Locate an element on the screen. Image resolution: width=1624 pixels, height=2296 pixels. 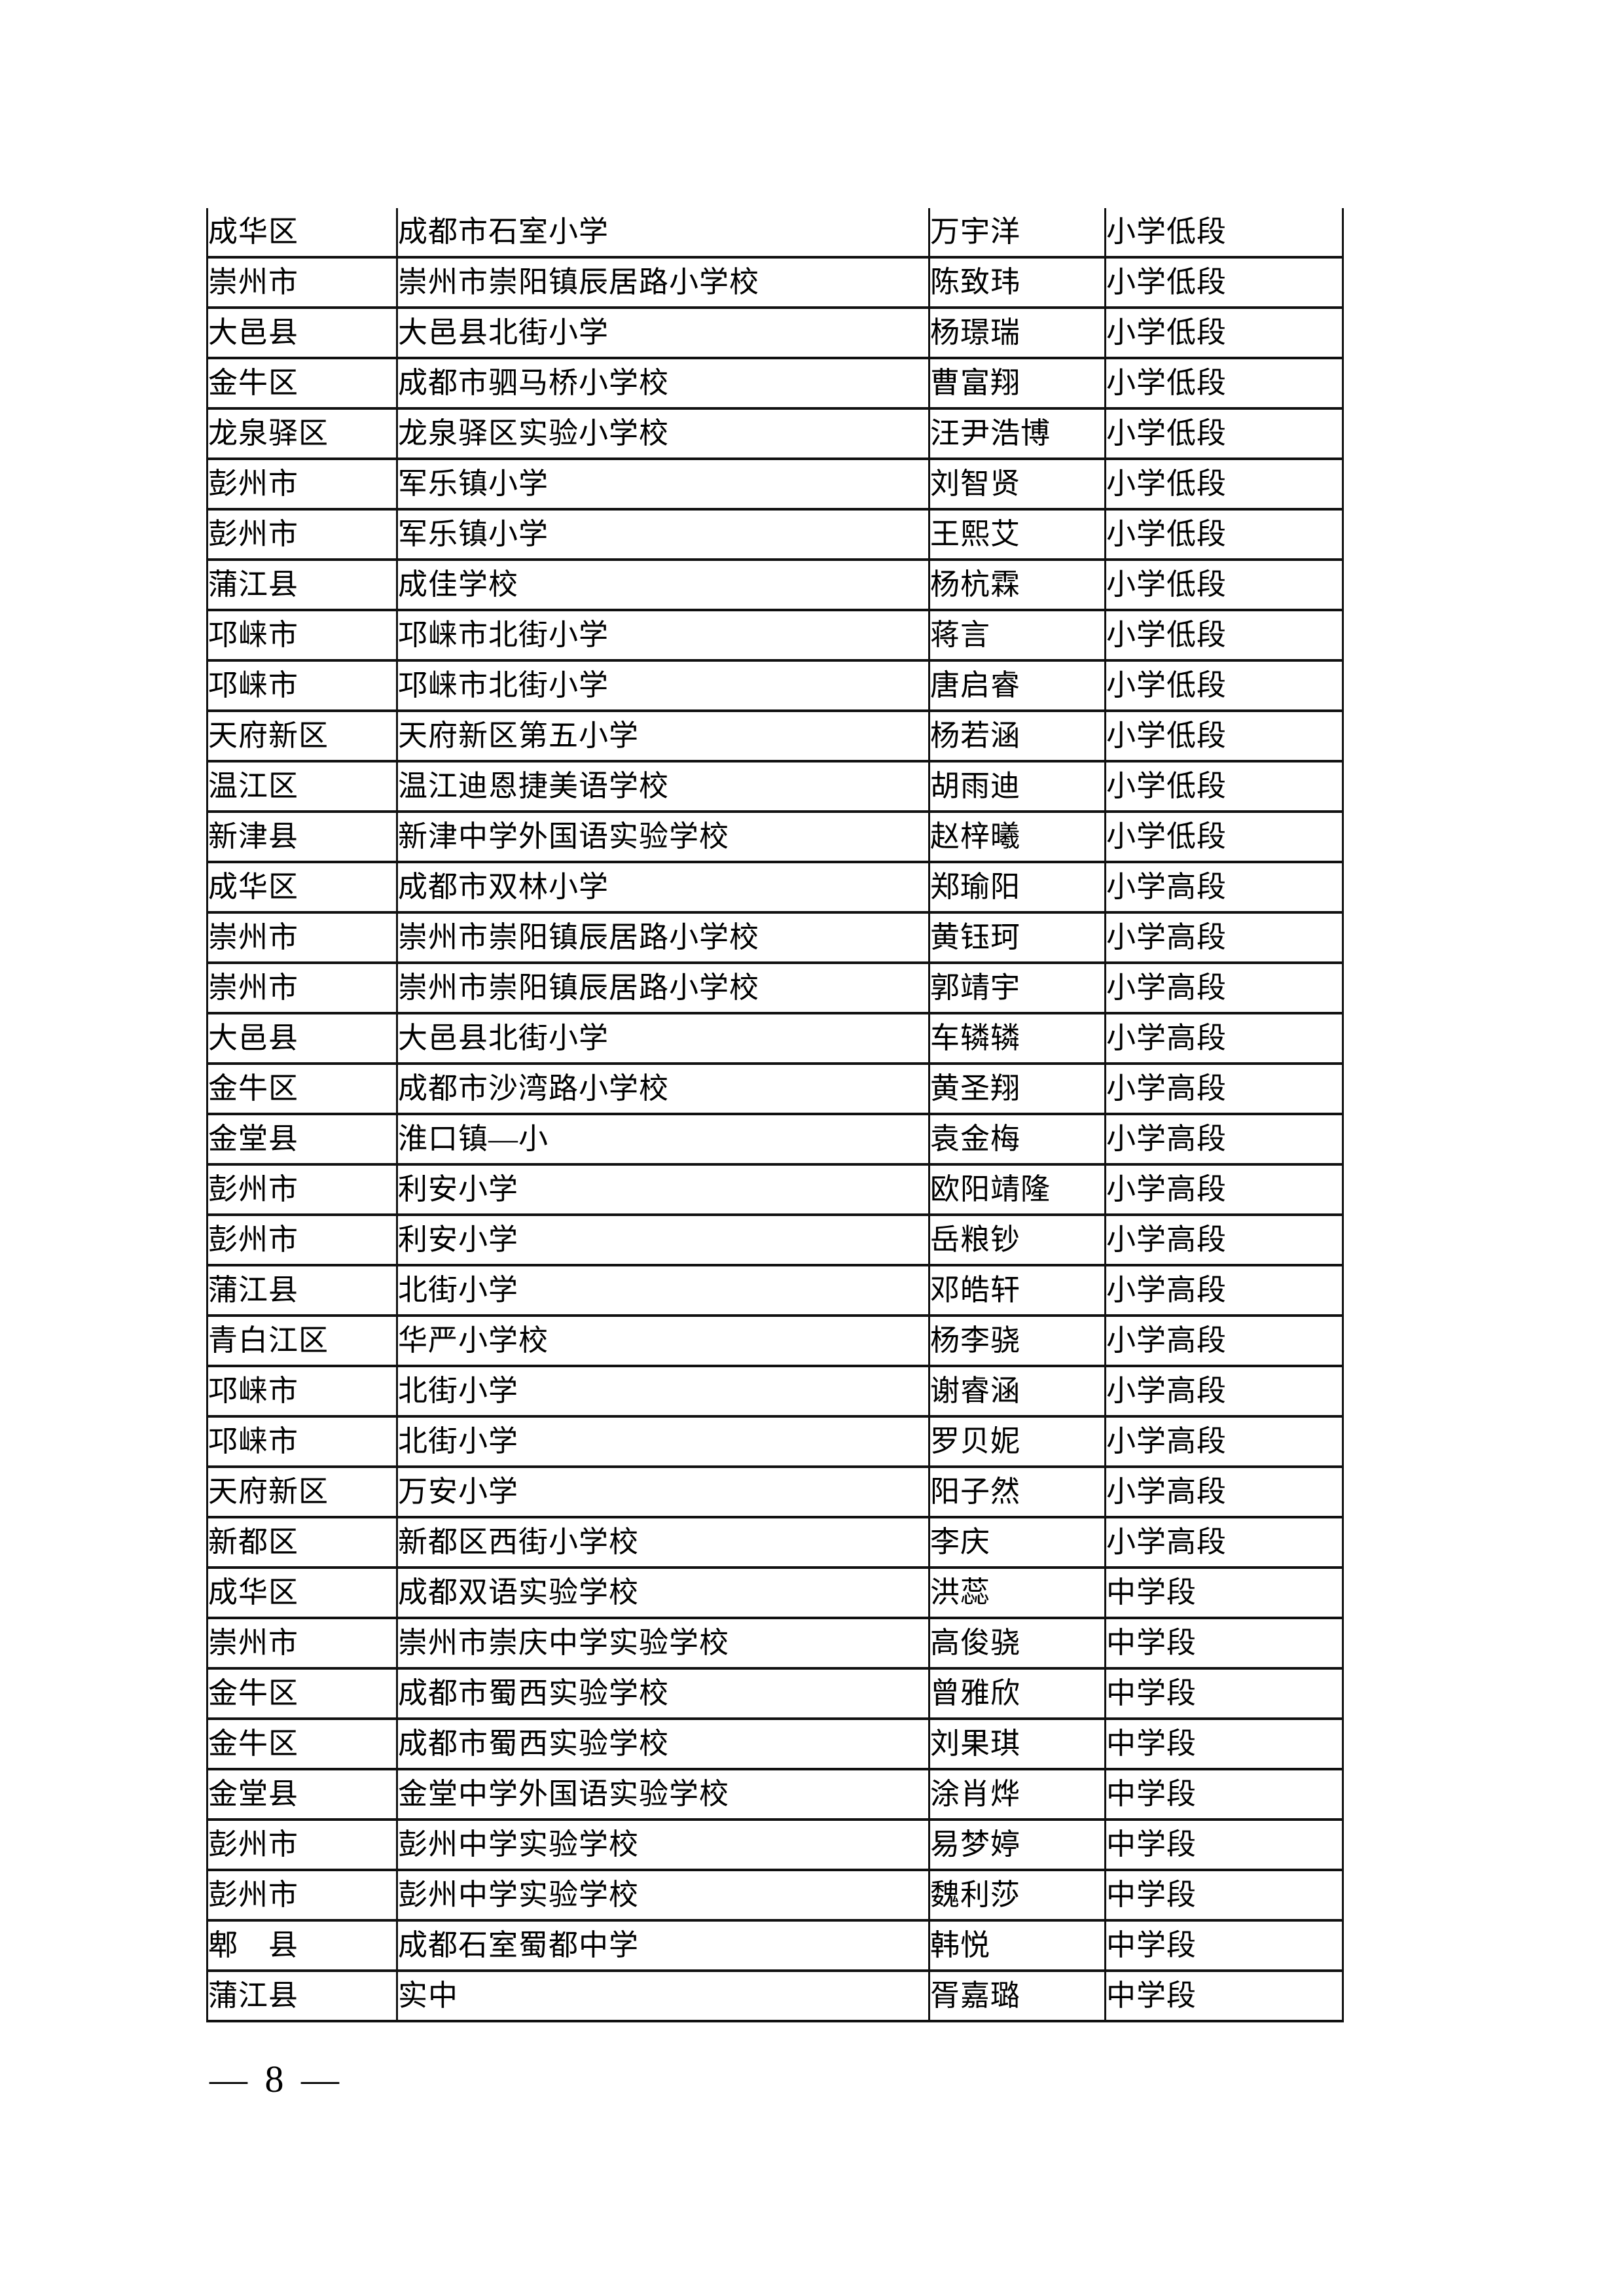
cell-district: 崇州市 is located at coordinates (302, 937).